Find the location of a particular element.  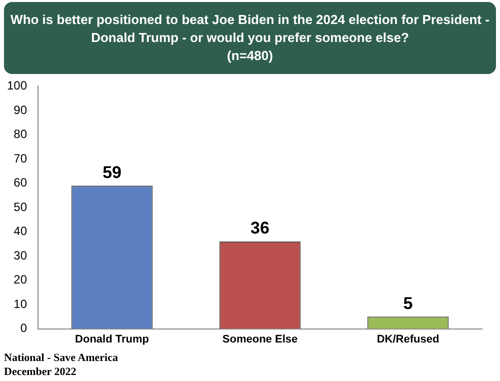

y-tick-label: 100 is located at coordinates (17, 85).